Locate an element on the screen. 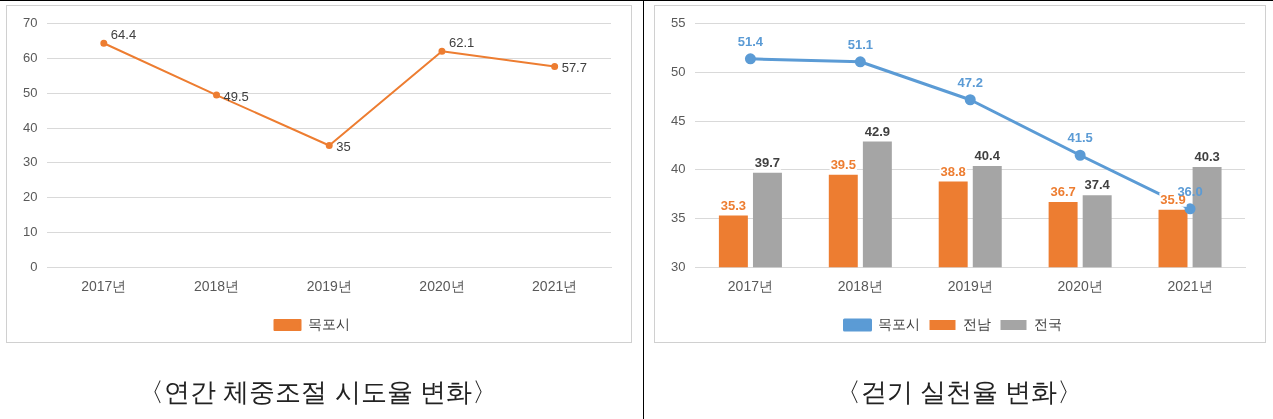 The width and height of the screenshot is (1273, 419). y-tick-label: 20 is located at coordinates (30, 197).